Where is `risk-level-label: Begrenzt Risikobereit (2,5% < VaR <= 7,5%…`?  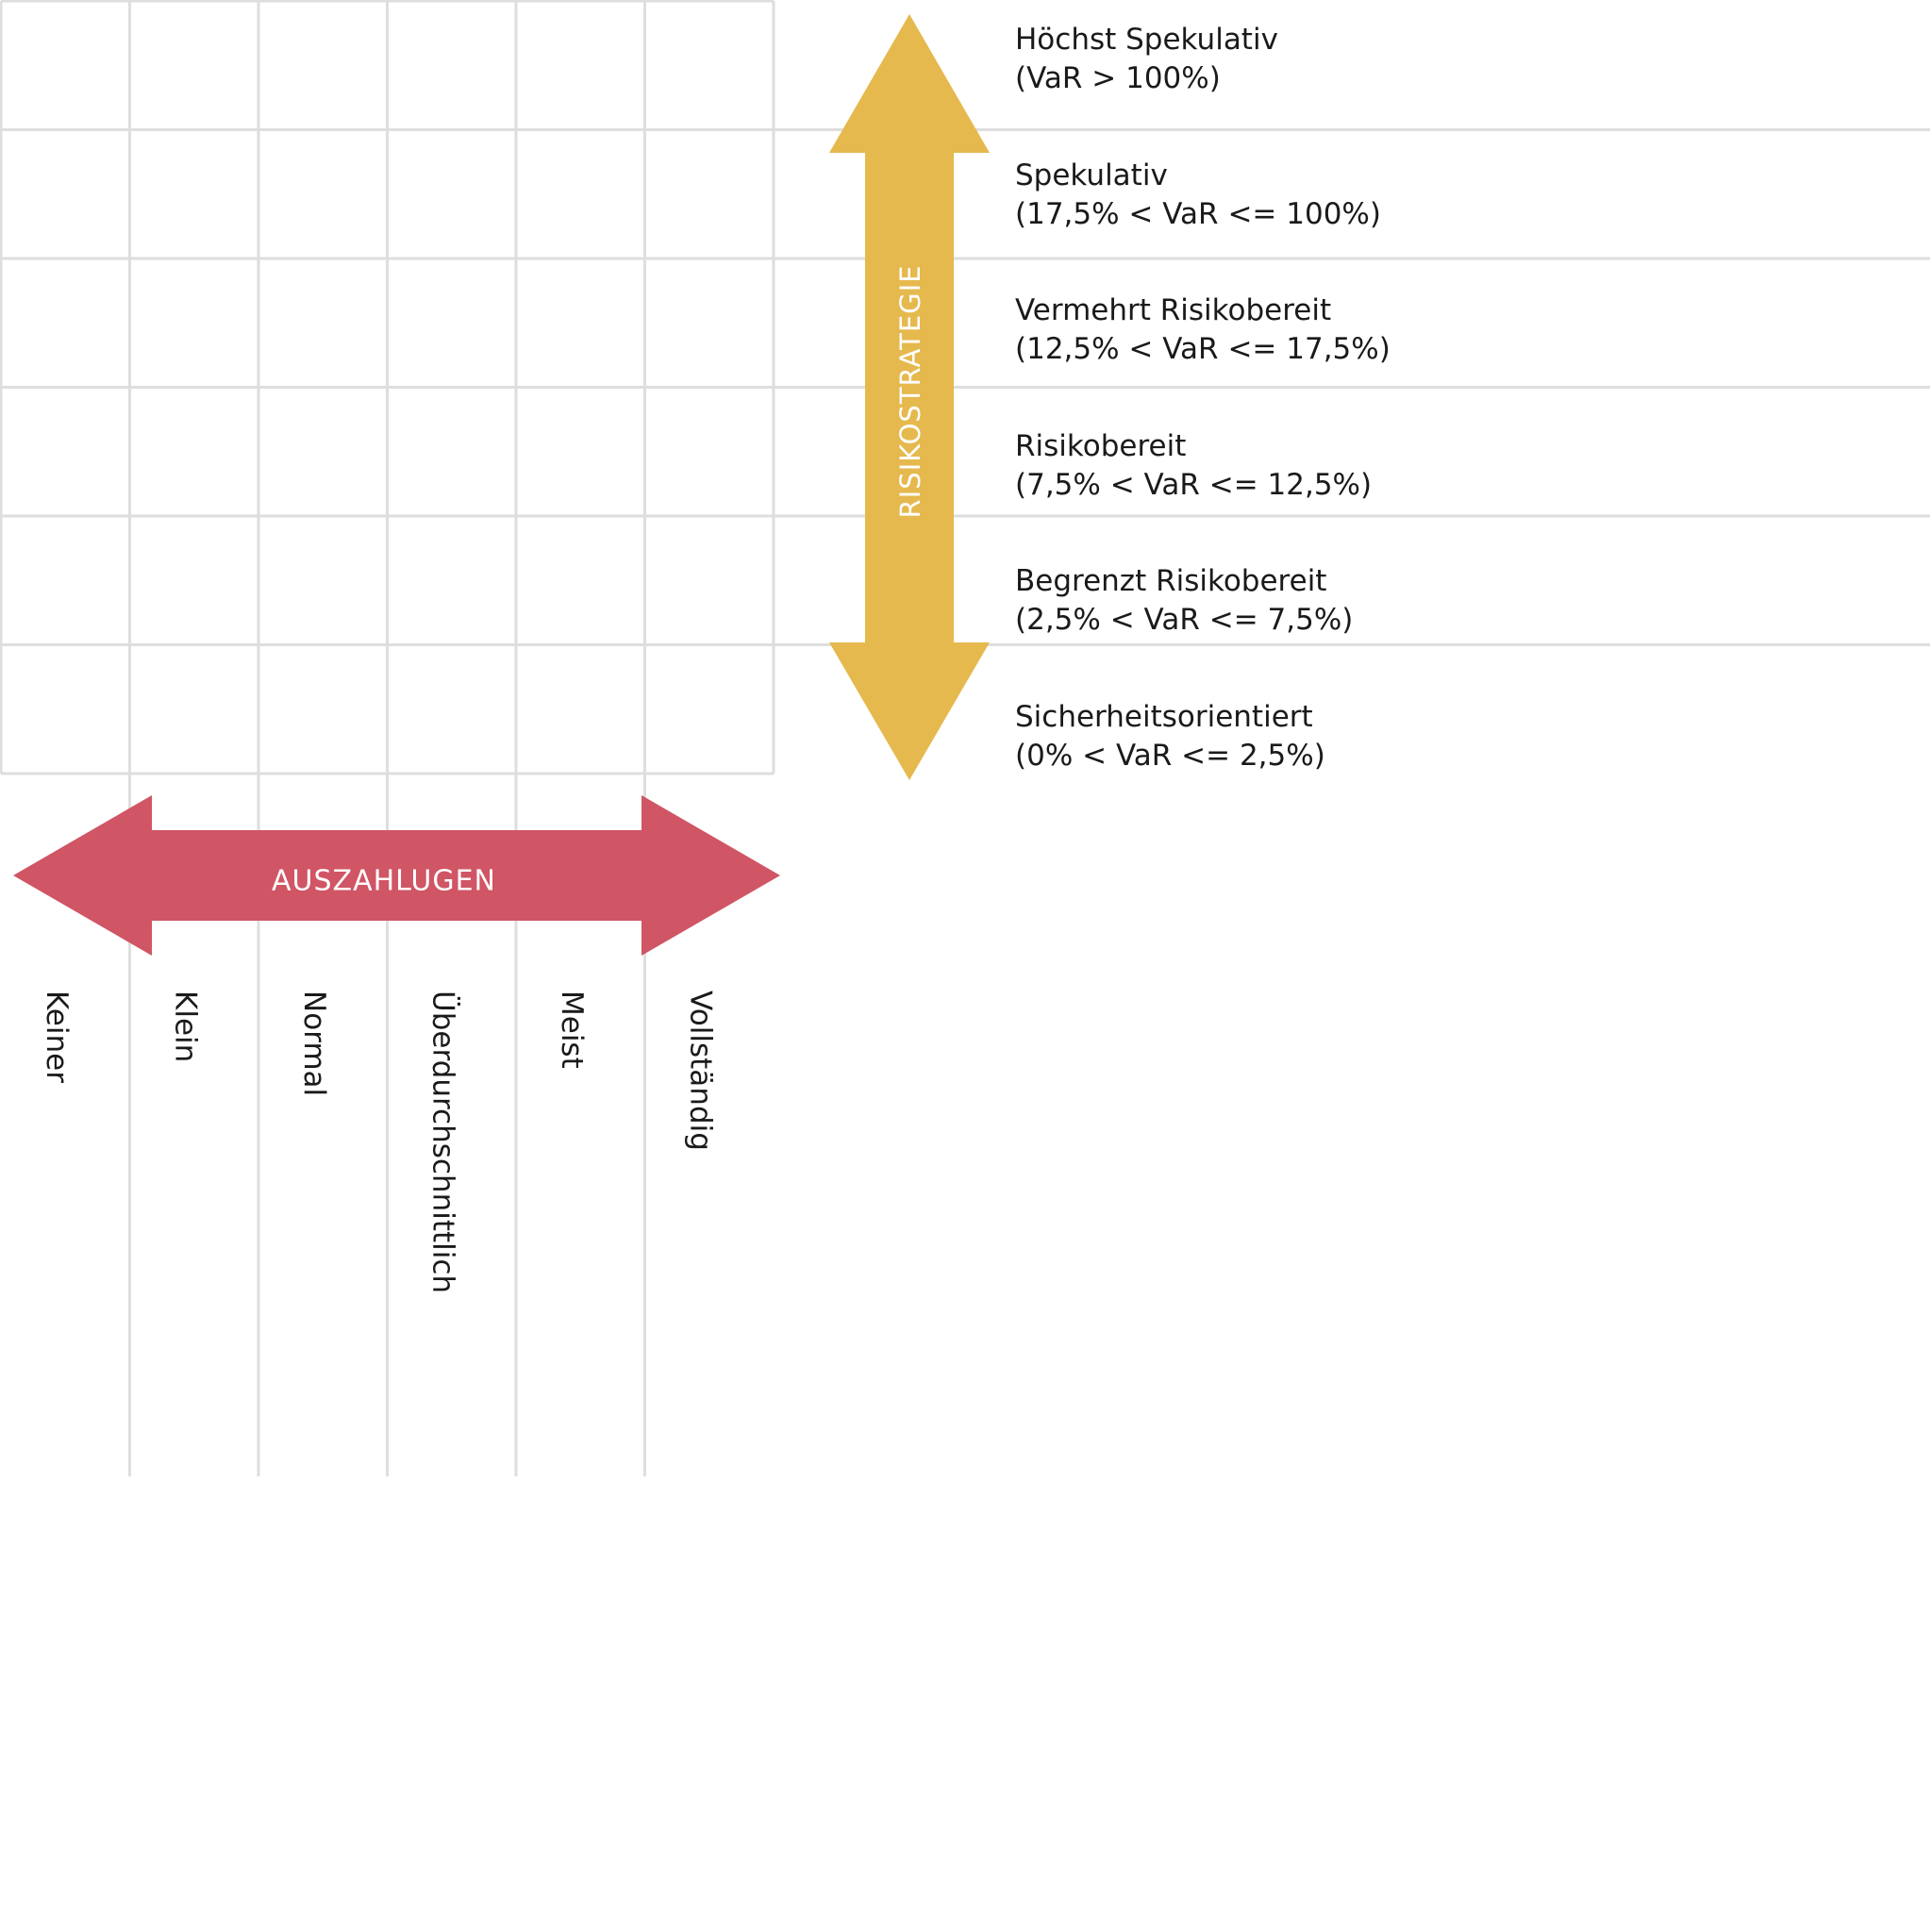 risk-level-label: Begrenzt Risikobereit (2,5% < VaR <= 7,5%… is located at coordinates (1184, 601).